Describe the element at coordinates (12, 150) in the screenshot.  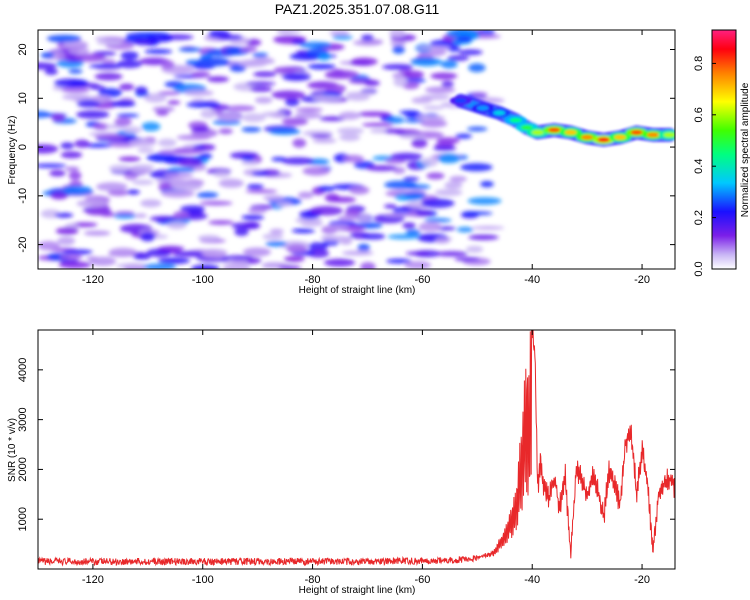
I see `spectrogram-y-axis-label: Frequency (Hz)` at that location.